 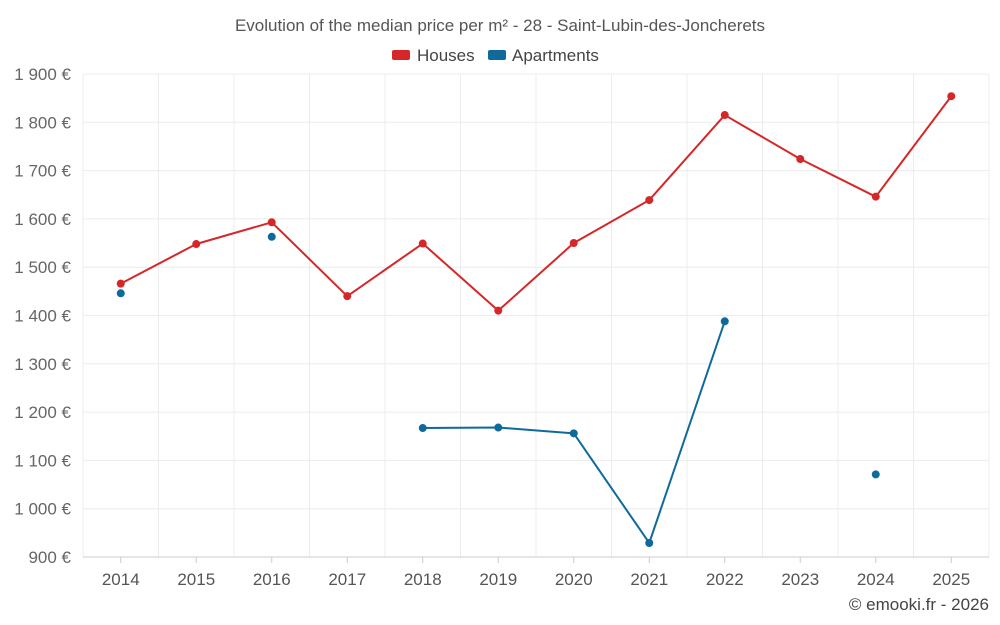 I want to click on x-tick-label: 2021, so click(x=649, y=579).